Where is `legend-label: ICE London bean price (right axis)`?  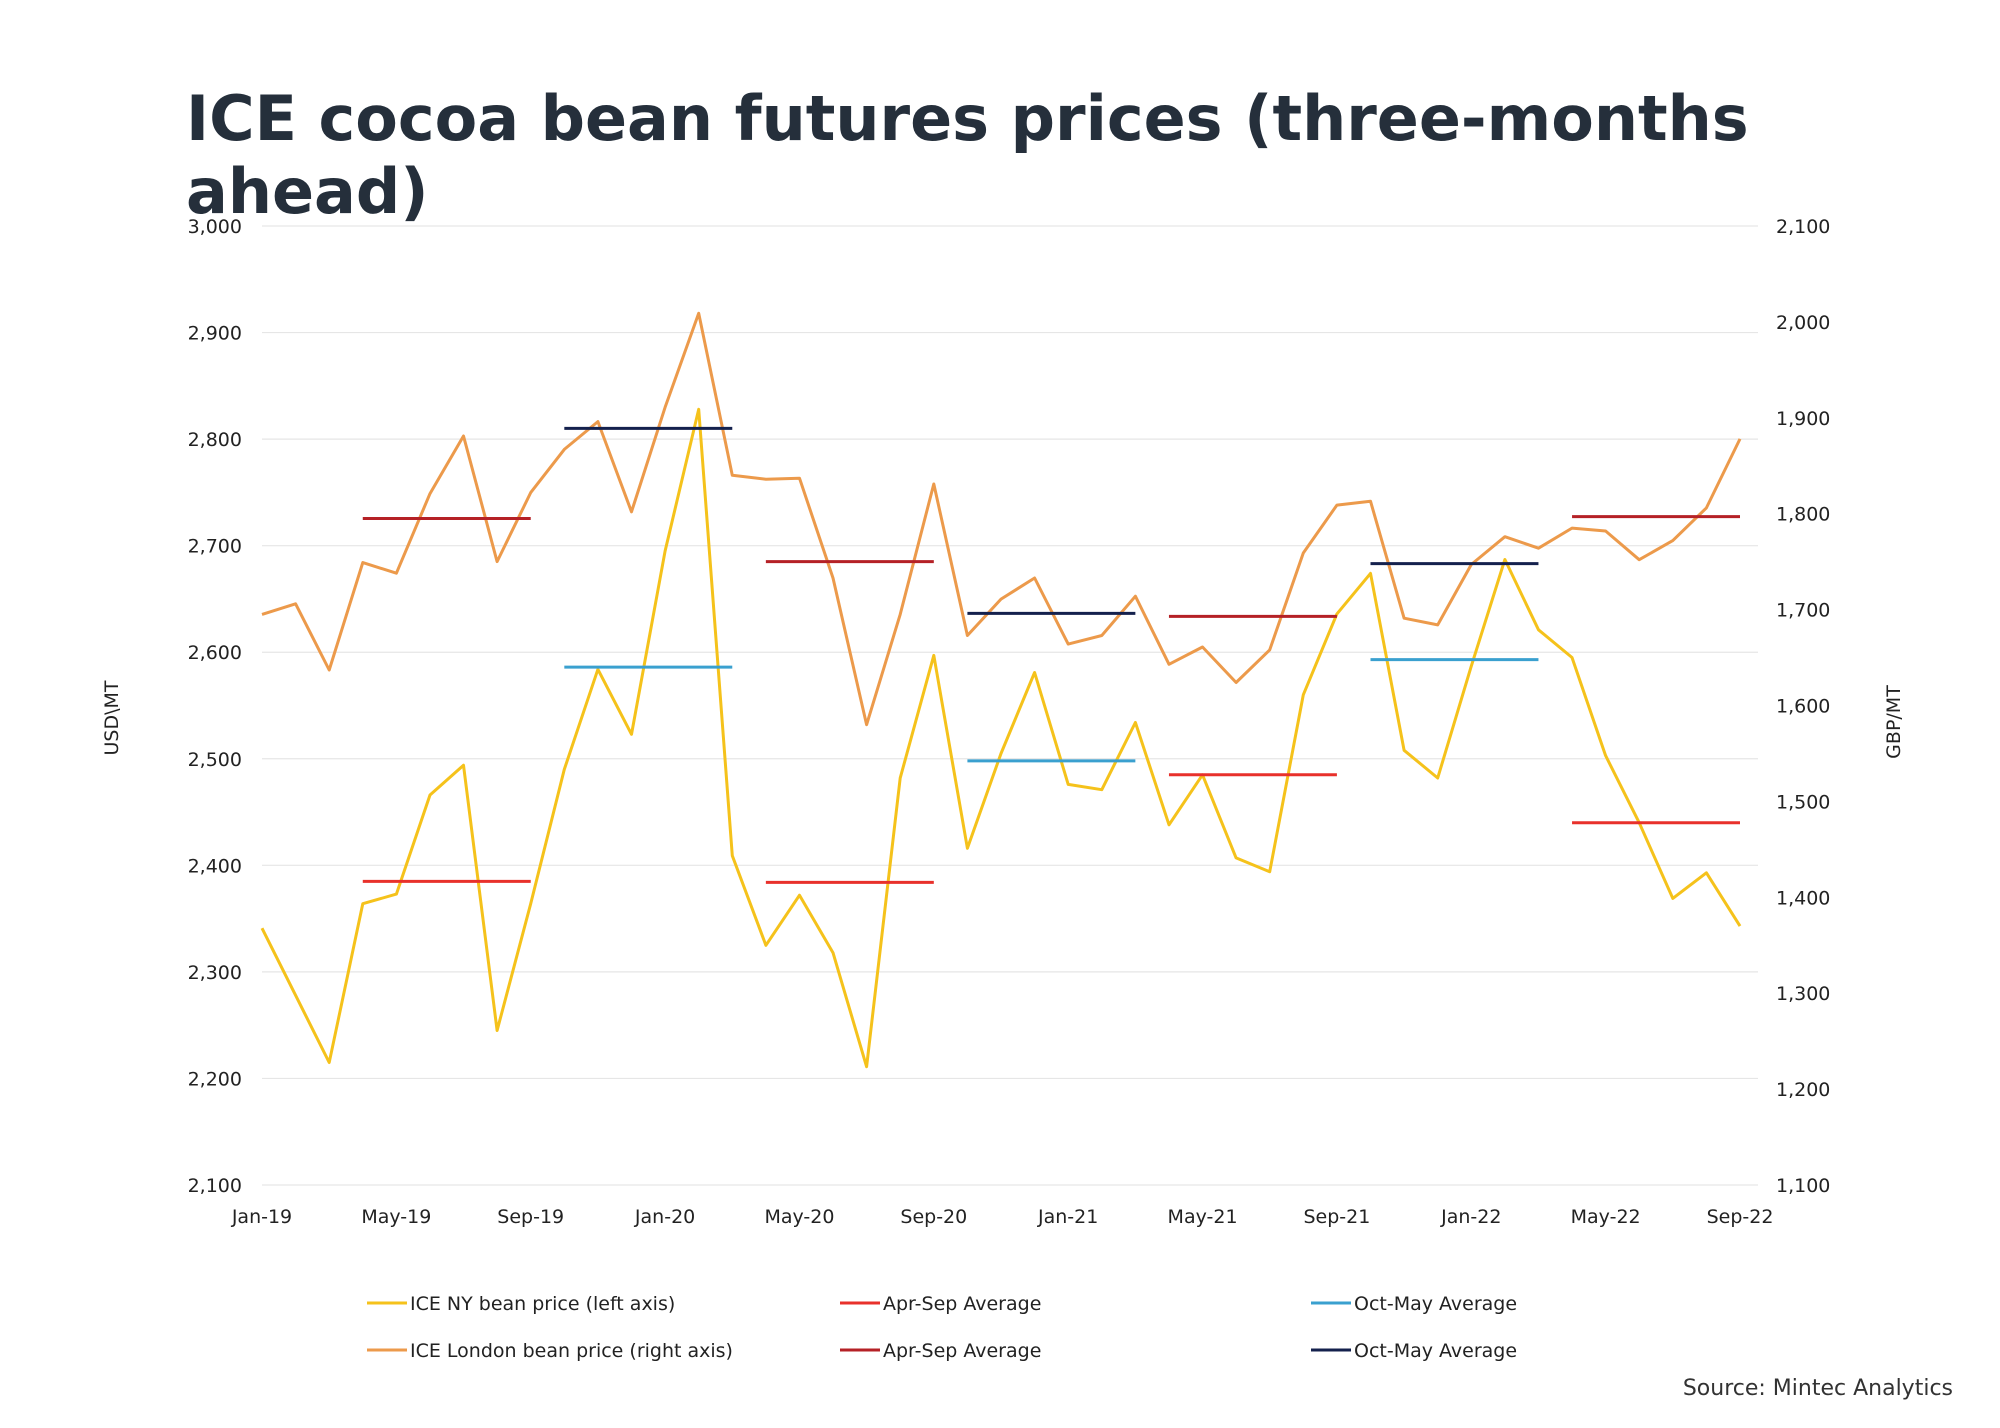
legend-label: ICE London bean price (right axis) is located at coordinates (571, 1351).